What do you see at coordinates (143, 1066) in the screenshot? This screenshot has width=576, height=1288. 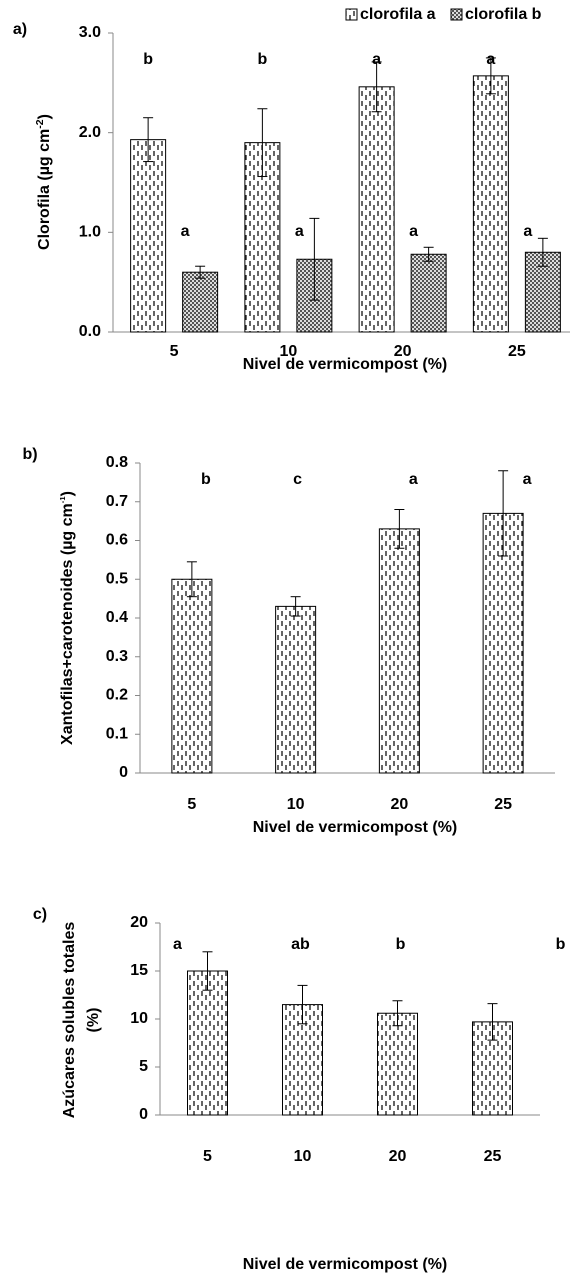 I see `y-tick-label: 5` at bounding box center [143, 1066].